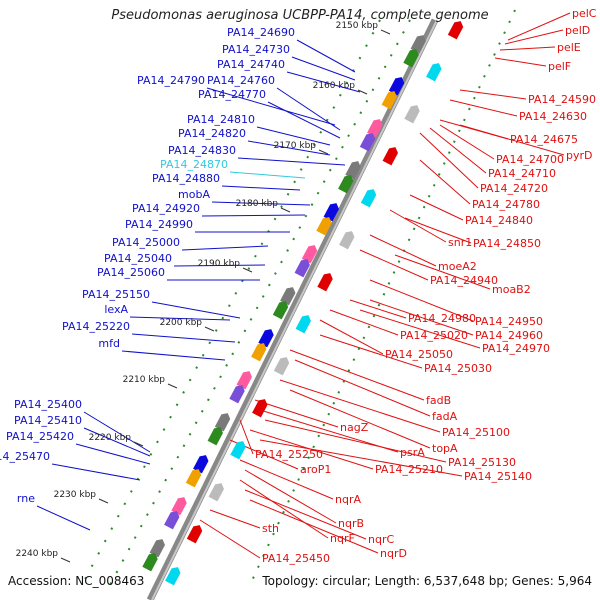 This screenshot has width=600, height=600. Describe the element at coordinates (442, 318) in the screenshot. I see `gene-label: PA14_24980` at that location.